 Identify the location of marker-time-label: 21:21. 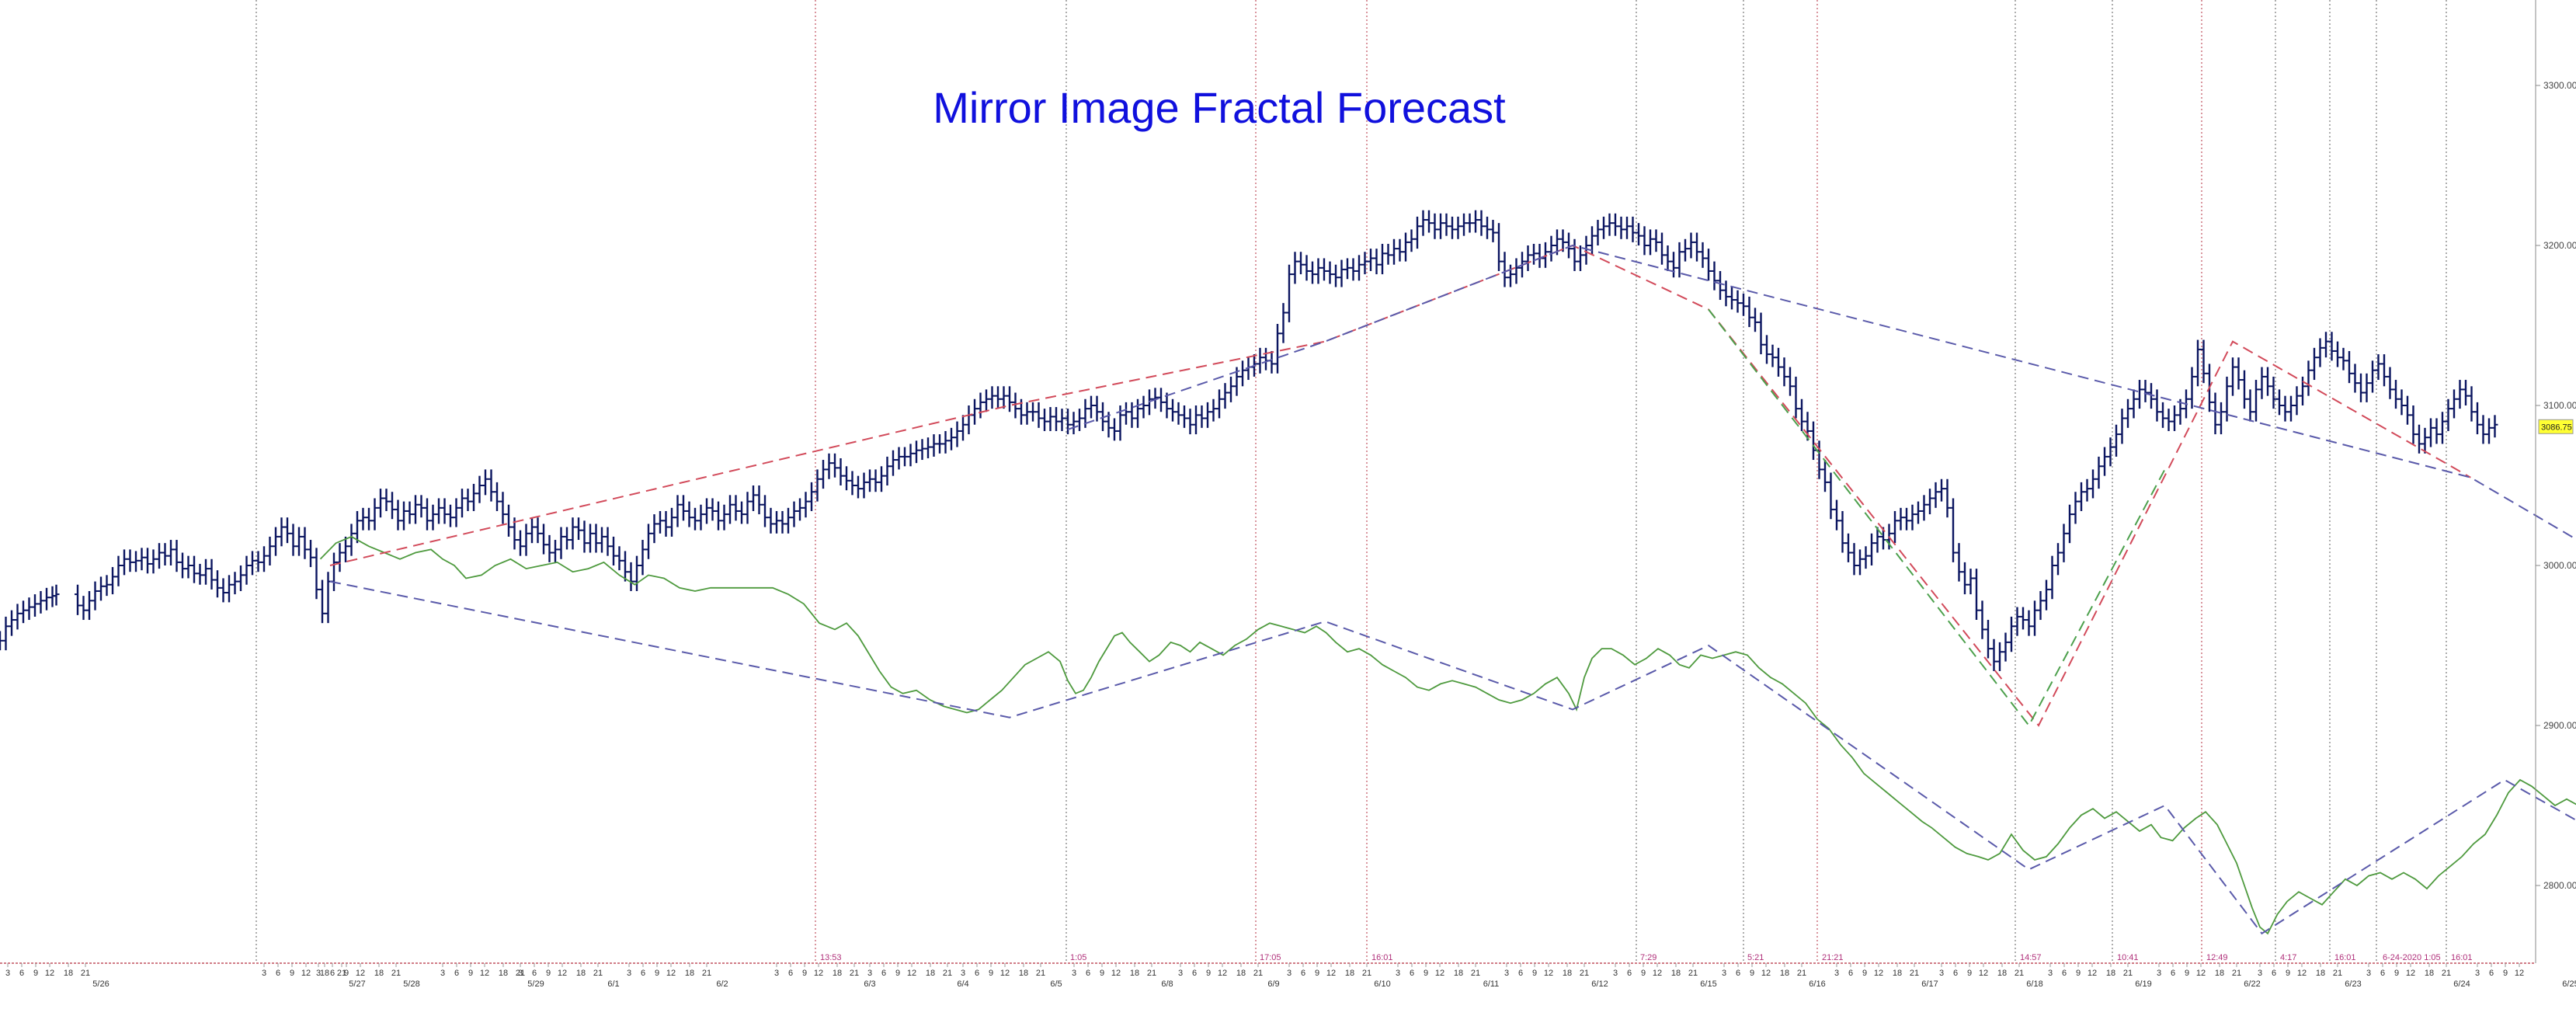
(1833, 957).